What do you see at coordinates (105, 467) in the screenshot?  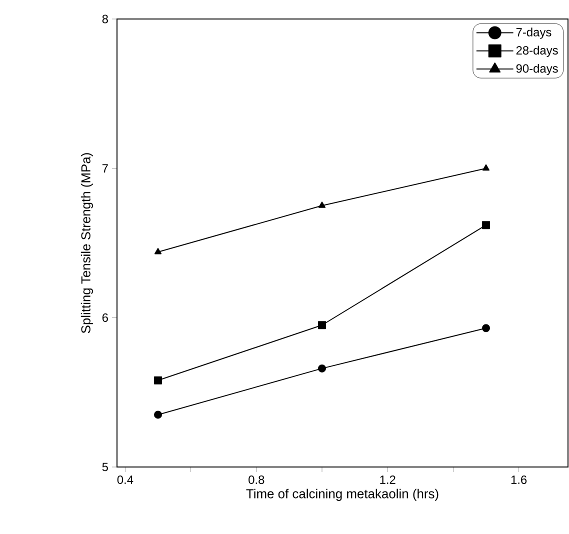 I see `y-tick-label: 5` at bounding box center [105, 467].